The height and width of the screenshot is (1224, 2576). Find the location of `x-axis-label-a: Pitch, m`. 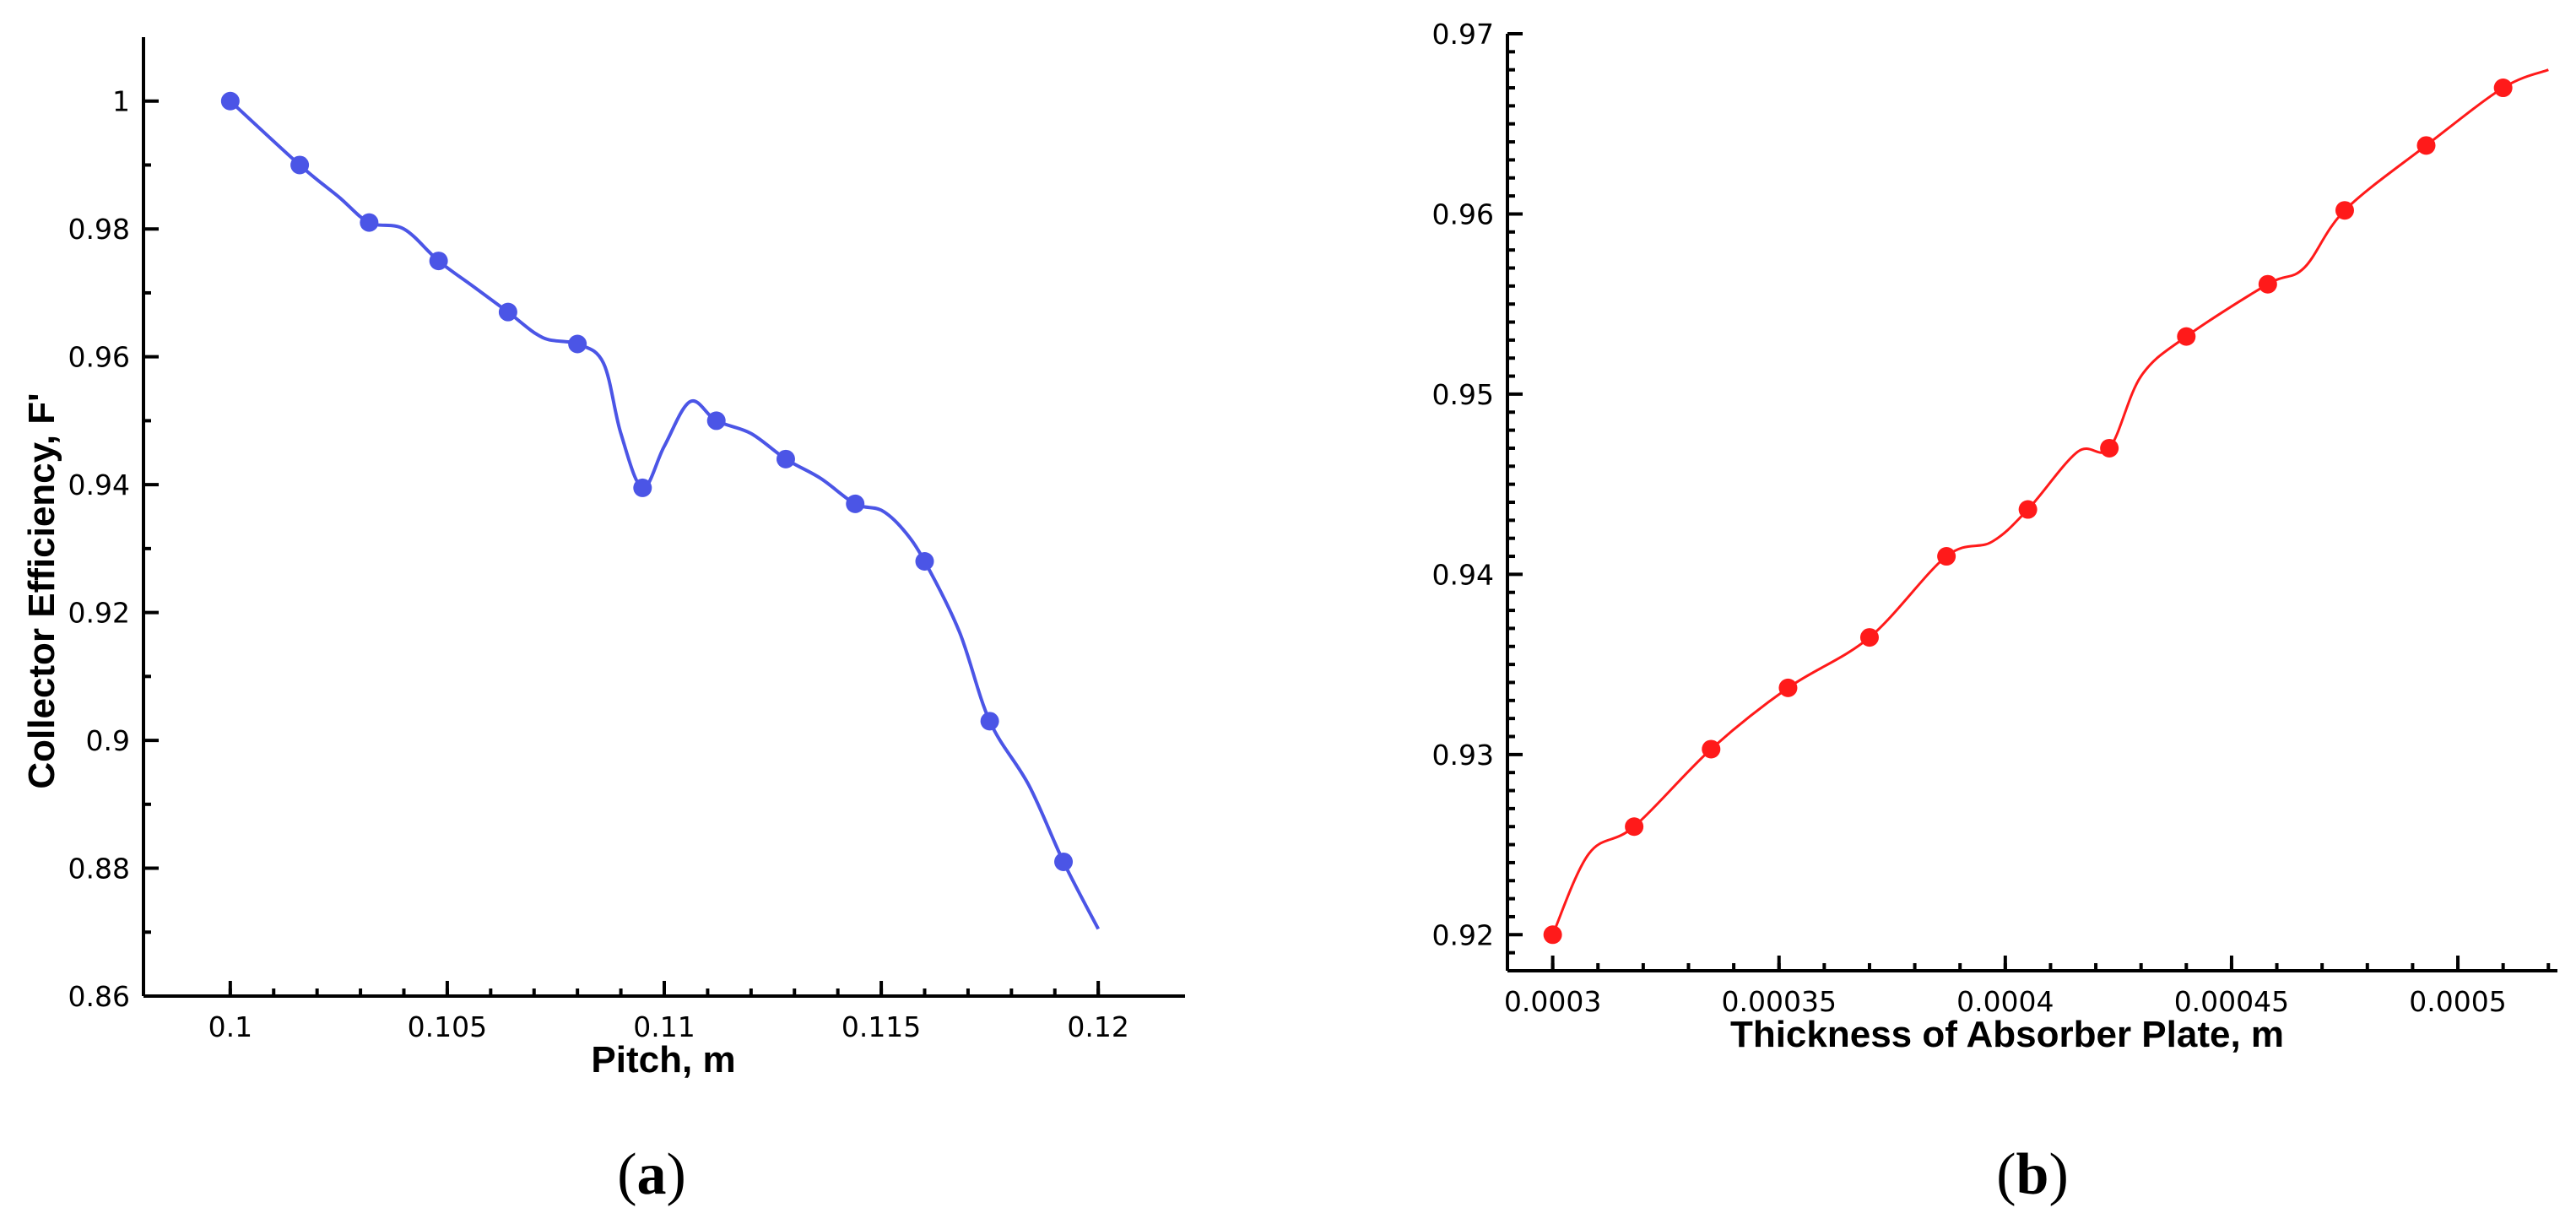

x-axis-label-a: Pitch, m is located at coordinates (663, 1059).